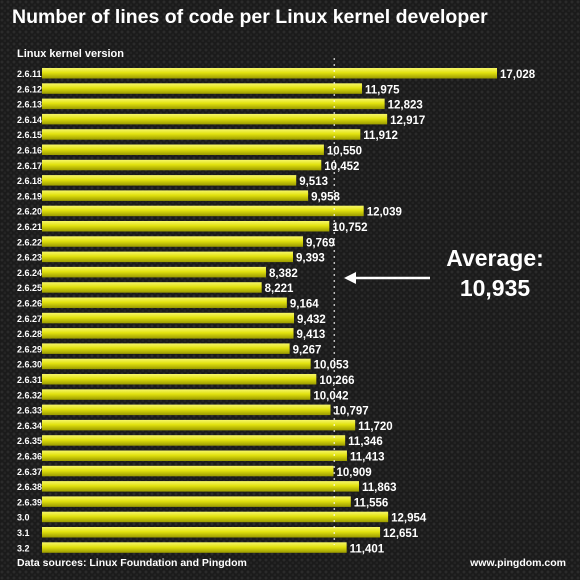  Describe the element at coordinates (29, 242) in the screenshot. I see `category-tick-label: 2.6.22` at that location.